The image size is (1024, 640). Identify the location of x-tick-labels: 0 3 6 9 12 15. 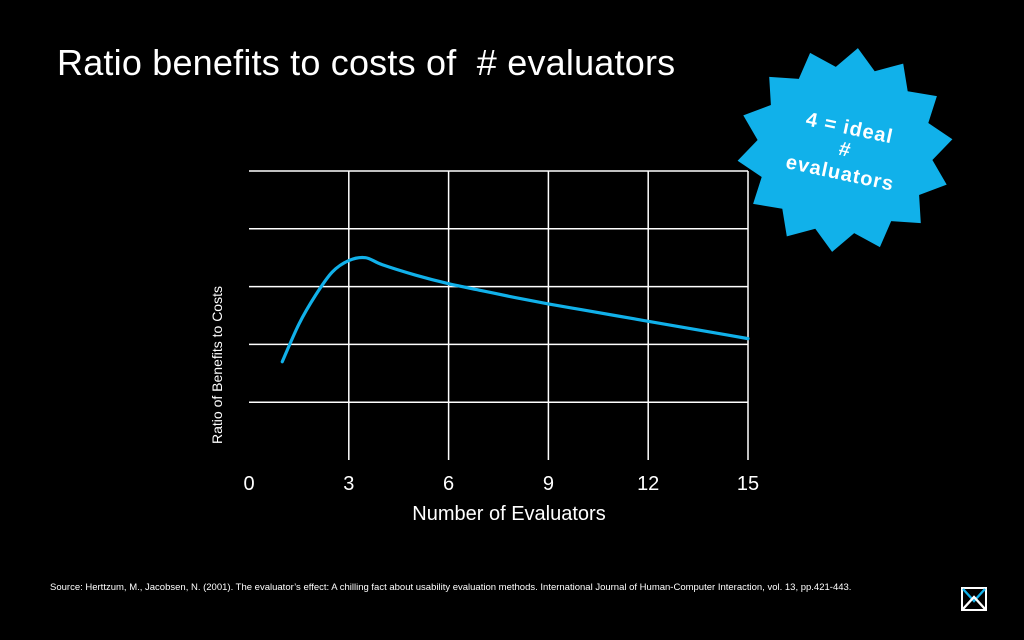
(501, 484).